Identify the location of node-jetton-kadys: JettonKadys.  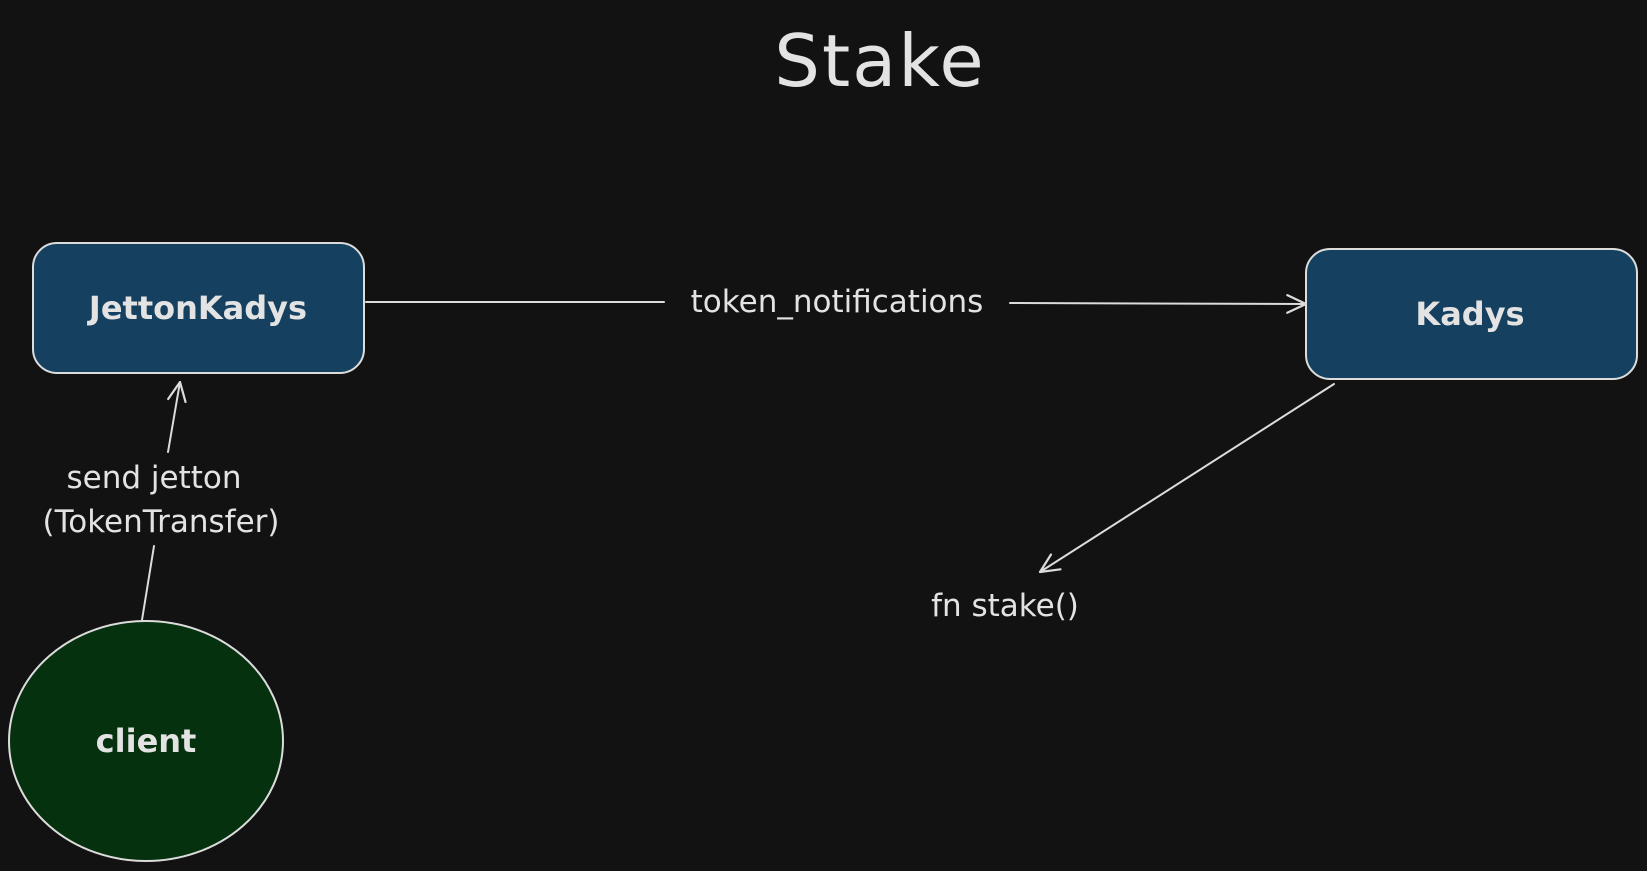
(198, 308).